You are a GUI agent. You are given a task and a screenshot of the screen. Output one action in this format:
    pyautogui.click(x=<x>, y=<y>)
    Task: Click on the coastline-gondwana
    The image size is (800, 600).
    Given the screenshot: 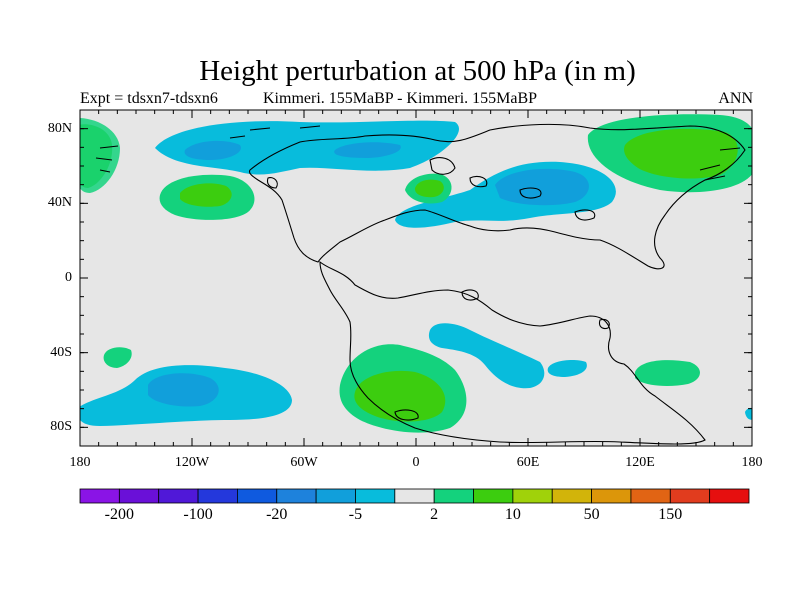 What is the action you would take?
    pyautogui.click(x=512, y=352)
    